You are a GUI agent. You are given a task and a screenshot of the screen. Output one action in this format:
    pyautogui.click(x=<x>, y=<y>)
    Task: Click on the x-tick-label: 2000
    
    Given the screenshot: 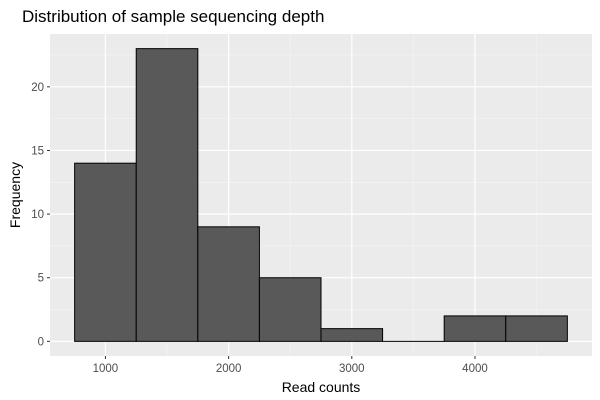 What is the action you would take?
    pyautogui.click(x=229, y=369)
    